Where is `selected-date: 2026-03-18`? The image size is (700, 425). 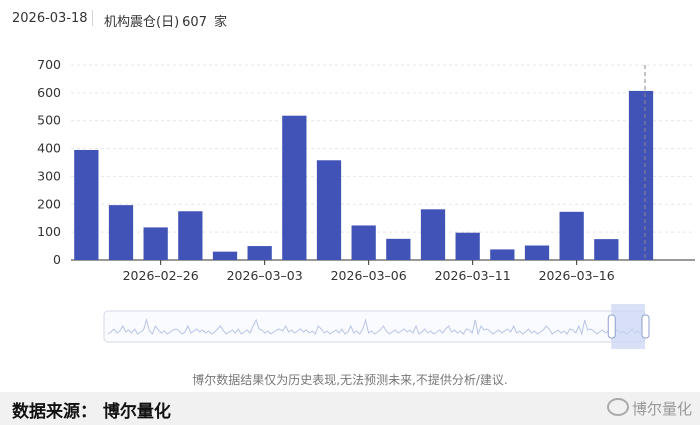
selected-date: 2026-03-18 is located at coordinates (50, 18).